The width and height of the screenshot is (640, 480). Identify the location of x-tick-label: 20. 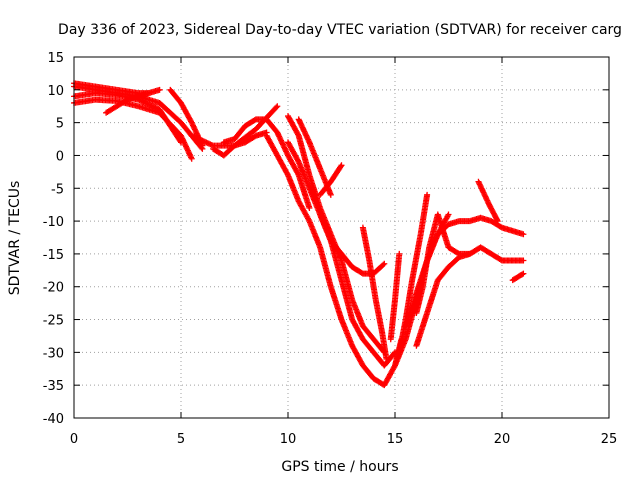
(502, 439).